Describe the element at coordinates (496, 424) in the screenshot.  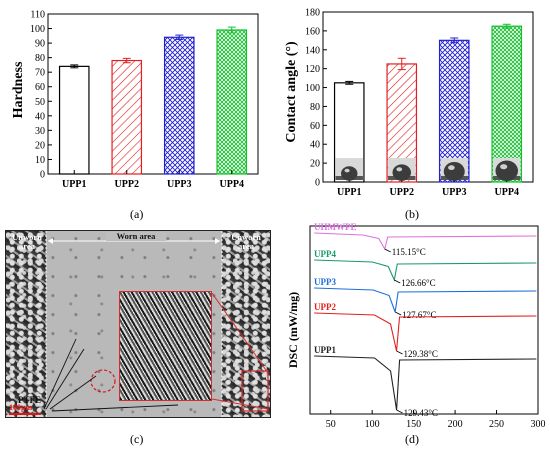
I see `x-tick-label: 250` at that location.